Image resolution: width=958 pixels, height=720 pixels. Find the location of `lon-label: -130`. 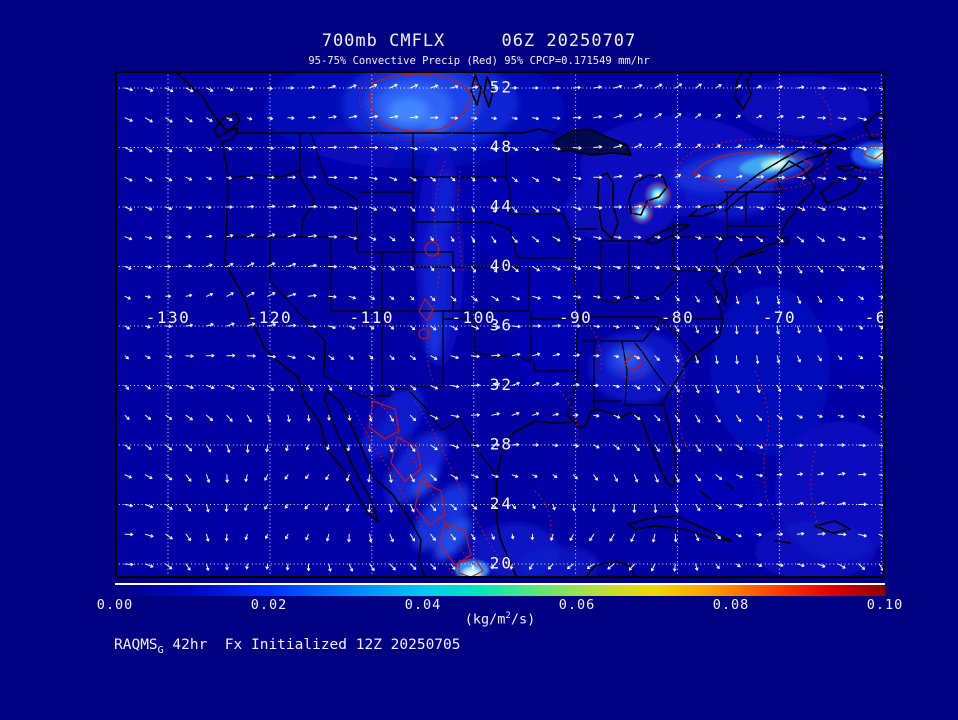

lon-label: -130 is located at coordinates (168, 317).